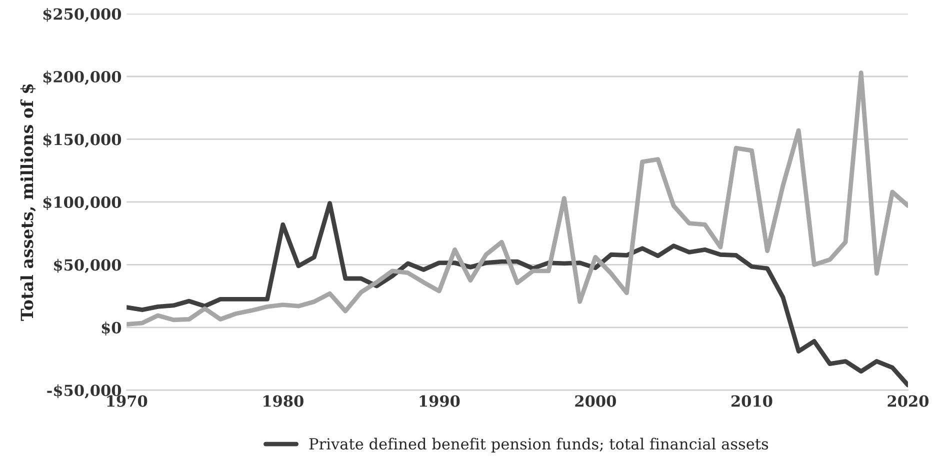 The image size is (938, 459). Describe the element at coordinates (82, 203) in the screenshot. I see `y-tick-label: $100,000` at that location.